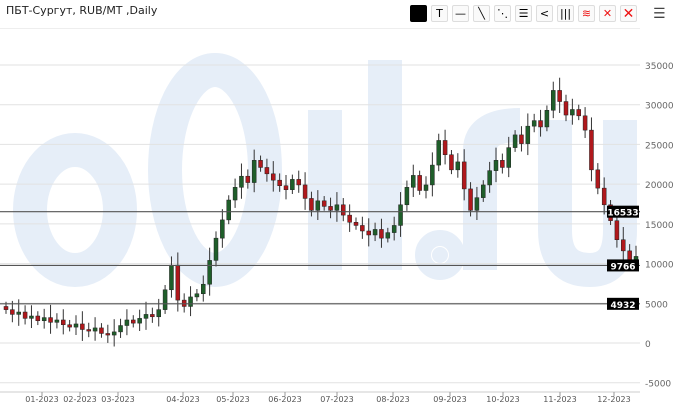 This screenshot has height=406, width=680. What do you see at coordinates (75, 210) in the screenshot?
I see `watermark-letter-e` at bounding box center [75, 210].